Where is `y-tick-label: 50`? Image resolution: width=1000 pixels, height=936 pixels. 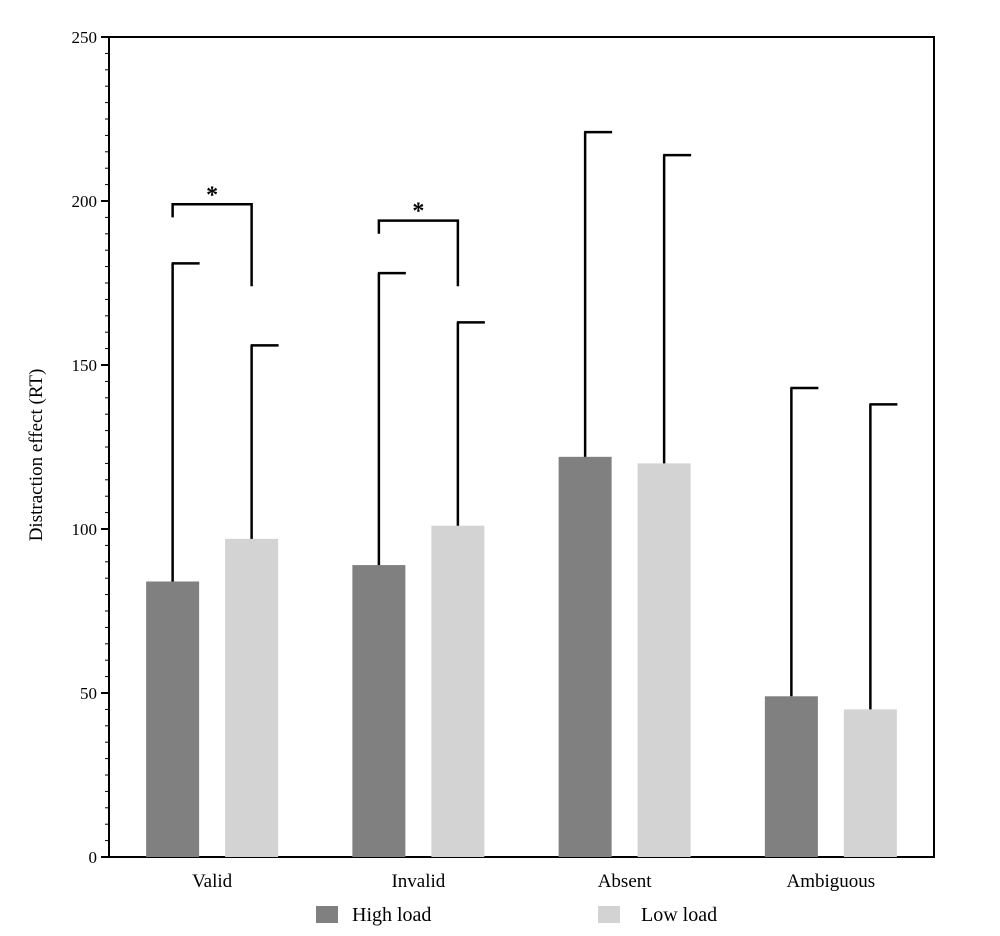
y-tick-label: 50 is located at coordinates (88, 693).